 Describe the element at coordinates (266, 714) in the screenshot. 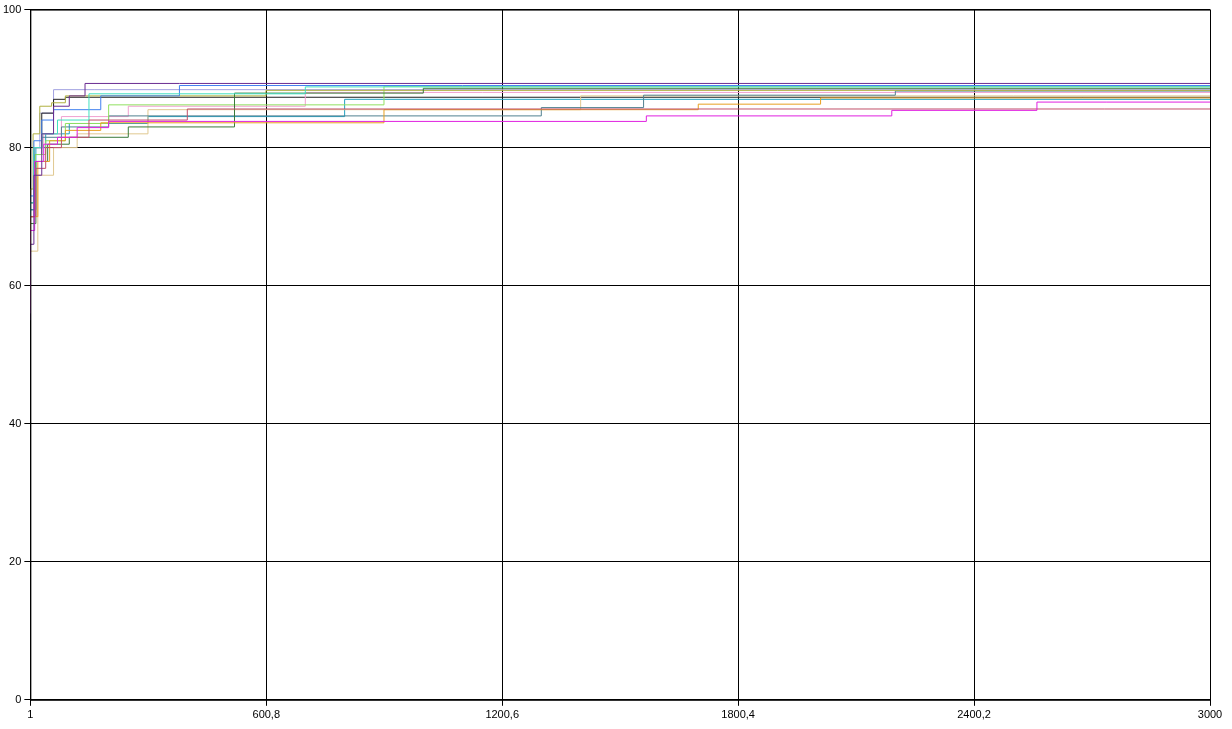

I see `x-tick-label: 600,8` at that location.